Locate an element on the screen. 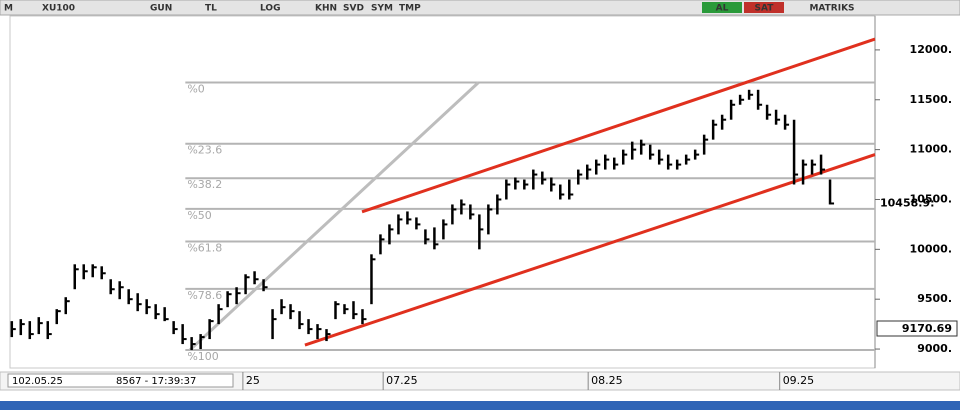 This screenshot has width=960, height=410. status-info: 8567 - 17:39:37 is located at coordinates (156, 381).